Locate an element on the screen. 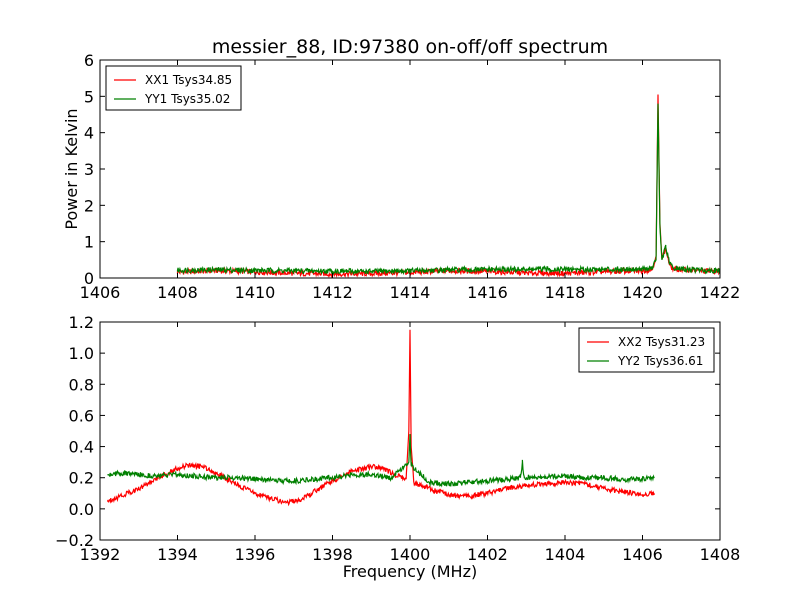 Image resolution: width=800 pixels, height=600 pixels. y-tick-label: 0.4 is located at coordinates (81, 447).